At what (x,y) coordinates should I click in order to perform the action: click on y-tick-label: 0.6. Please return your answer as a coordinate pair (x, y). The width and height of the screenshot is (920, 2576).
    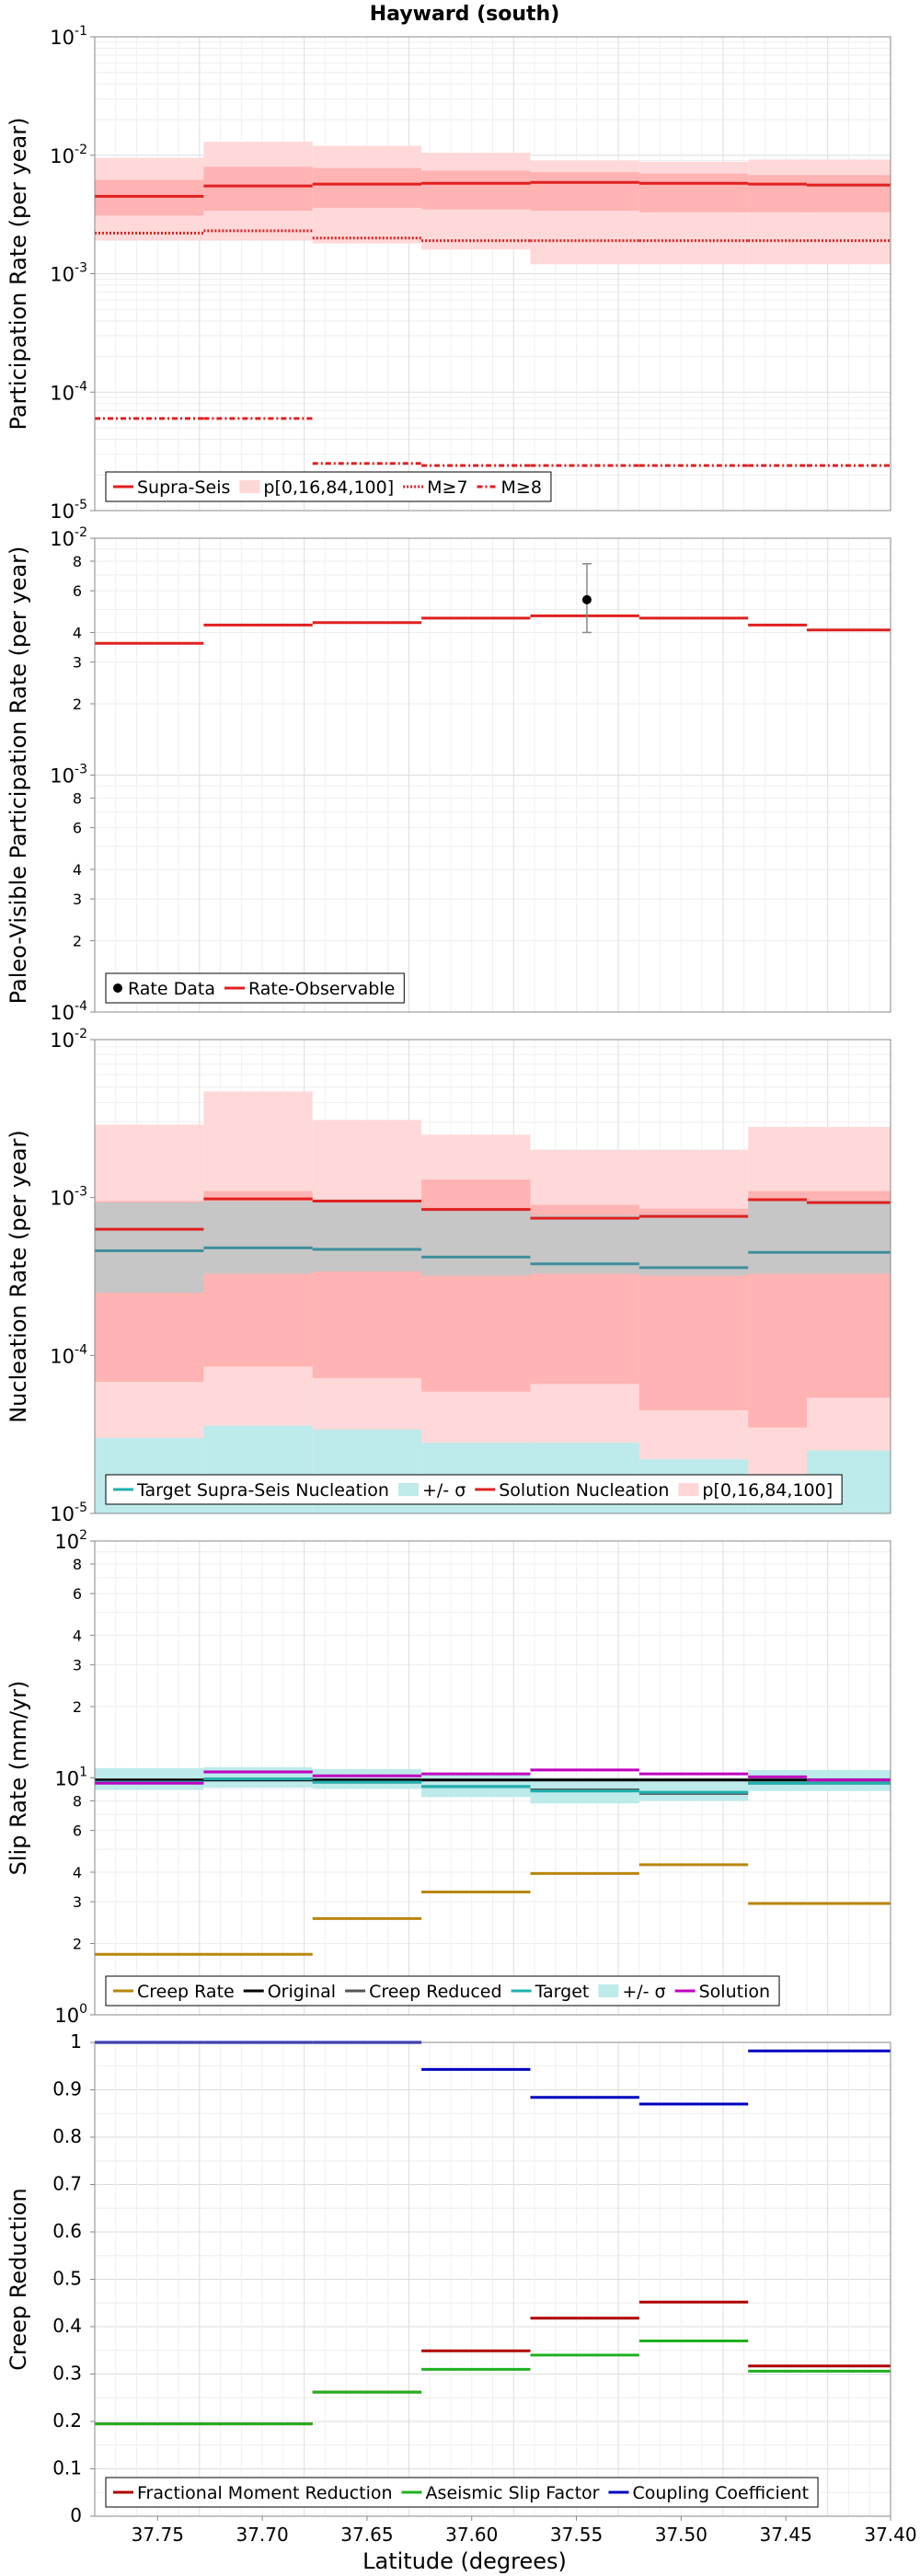
    Looking at the image, I should click on (67, 2231).